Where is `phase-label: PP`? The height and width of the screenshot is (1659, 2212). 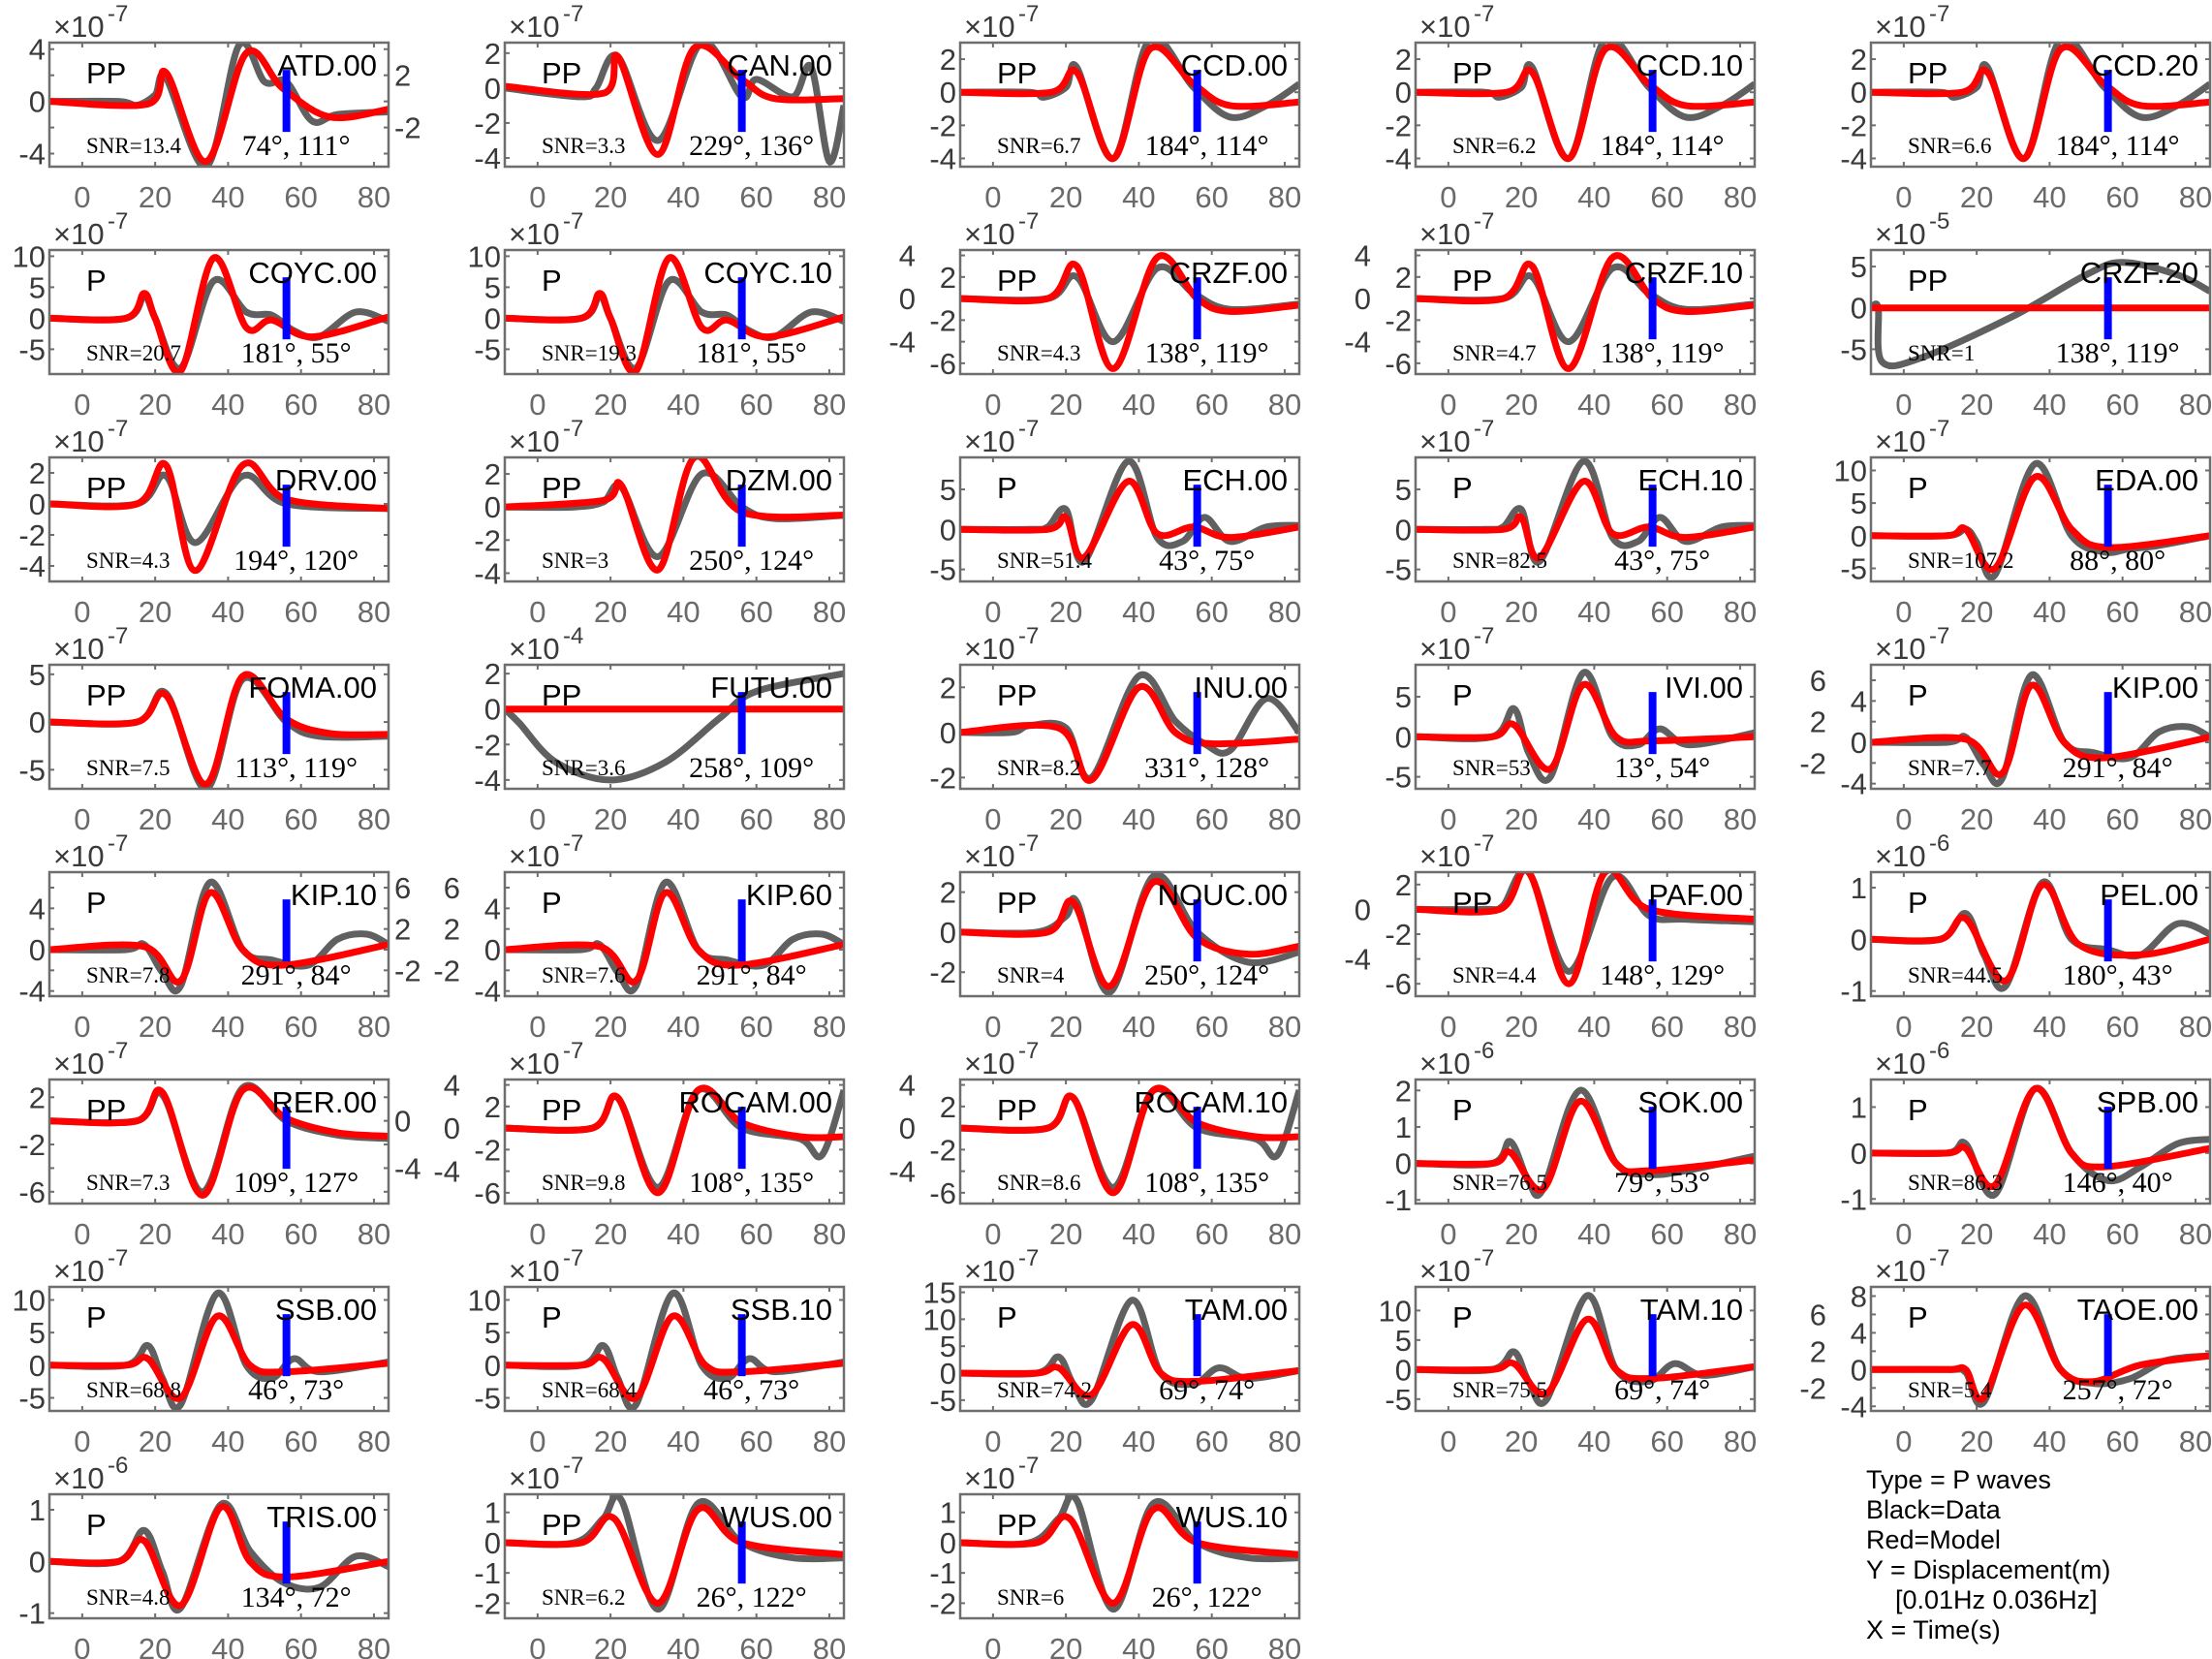 phase-label: PP is located at coordinates (561, 488).